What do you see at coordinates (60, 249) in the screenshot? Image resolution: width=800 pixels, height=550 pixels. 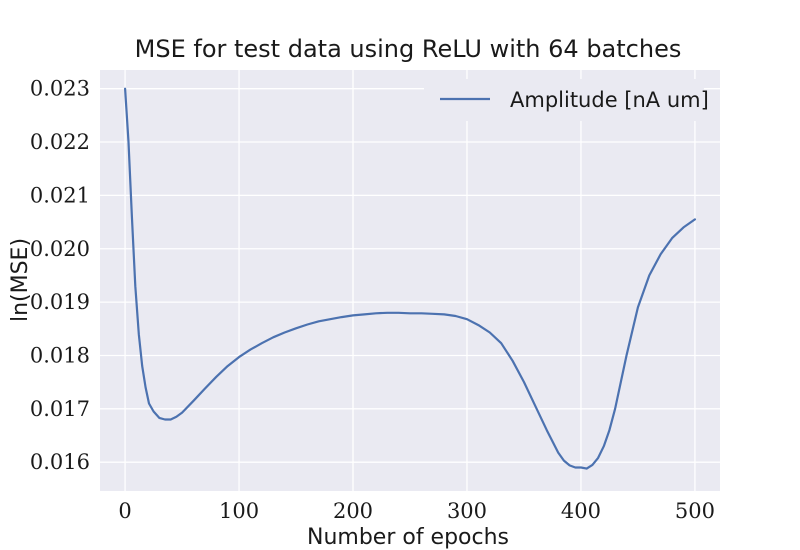 I see `y-tick-label: 0.020` at bounding box center [60, 249].